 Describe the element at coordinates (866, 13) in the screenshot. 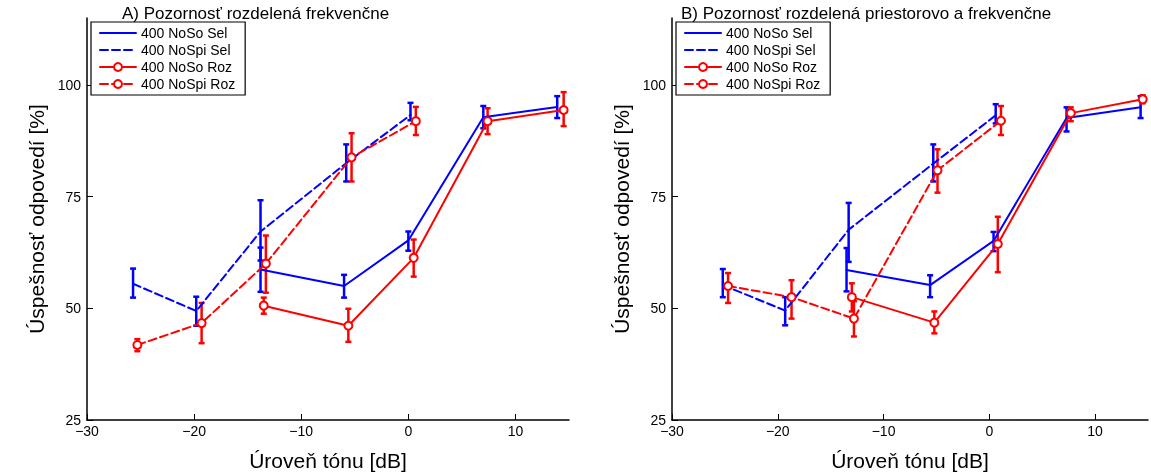

I see `chart-title: B) Pozornosť rozdelená priestorovo a frekvenčne` at that location.